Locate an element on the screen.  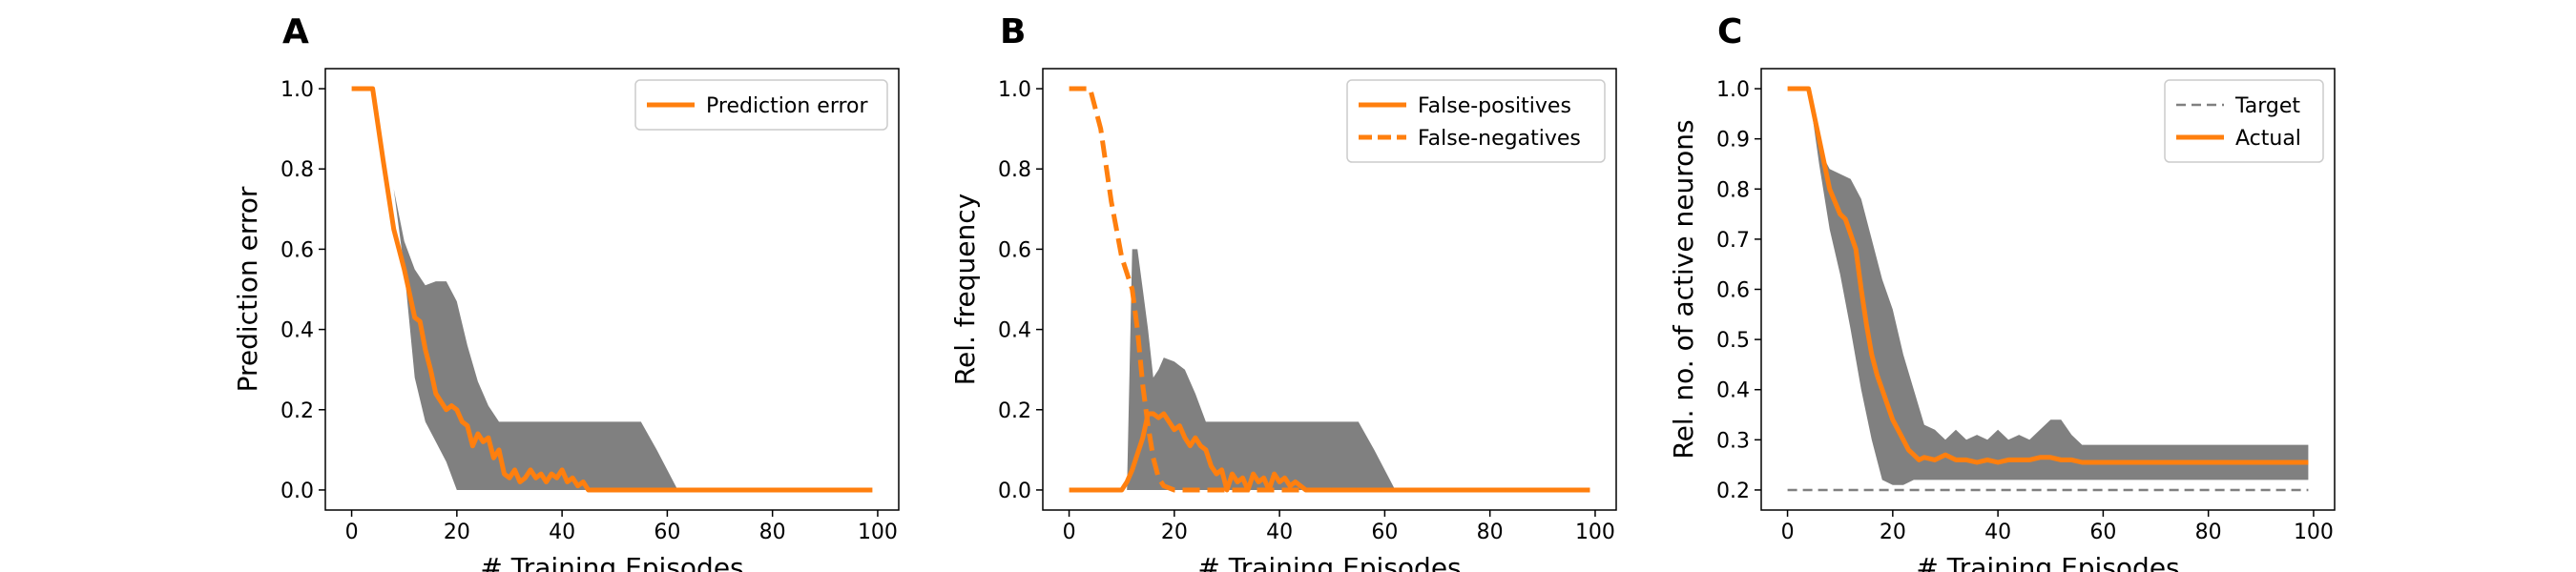
series-line-actual is located at coordinates (2048, 275).